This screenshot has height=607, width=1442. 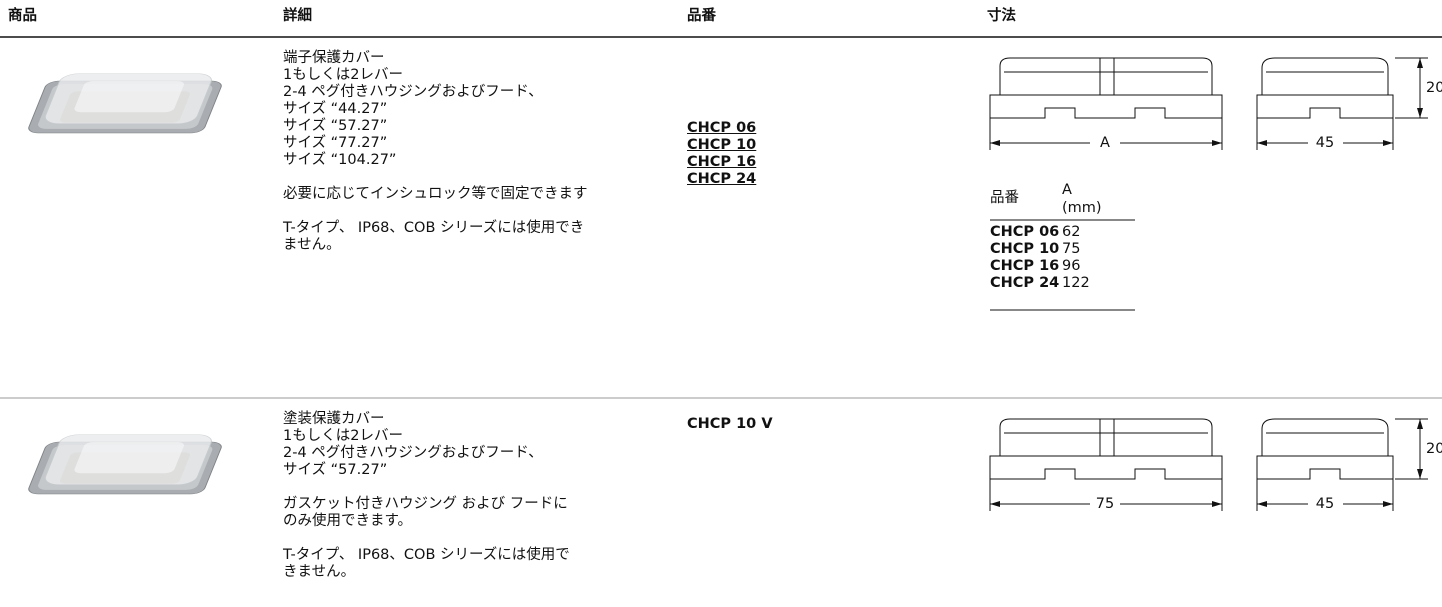 I want to click on detail-text: きません。, so click(x=319, y=572).